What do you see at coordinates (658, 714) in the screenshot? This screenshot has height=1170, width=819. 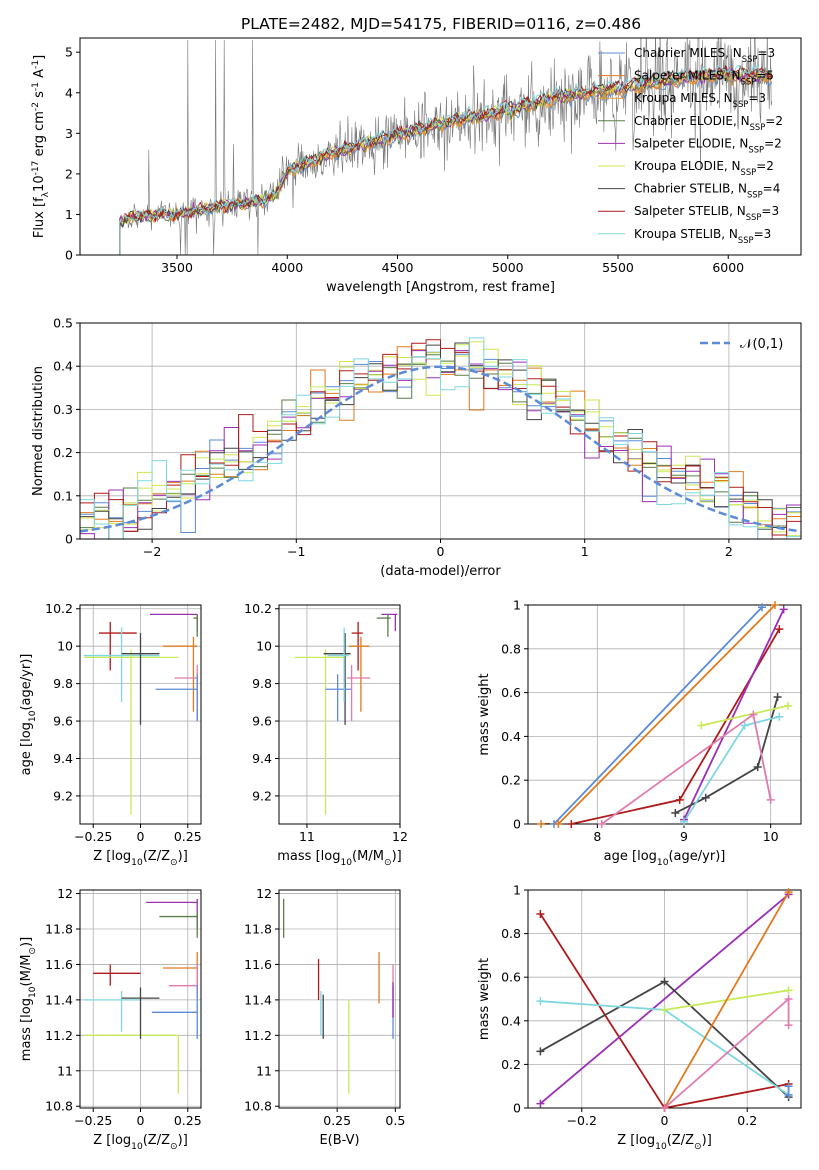 I see `weight-line-salpeter-miles` at bounding box center [658, 714].